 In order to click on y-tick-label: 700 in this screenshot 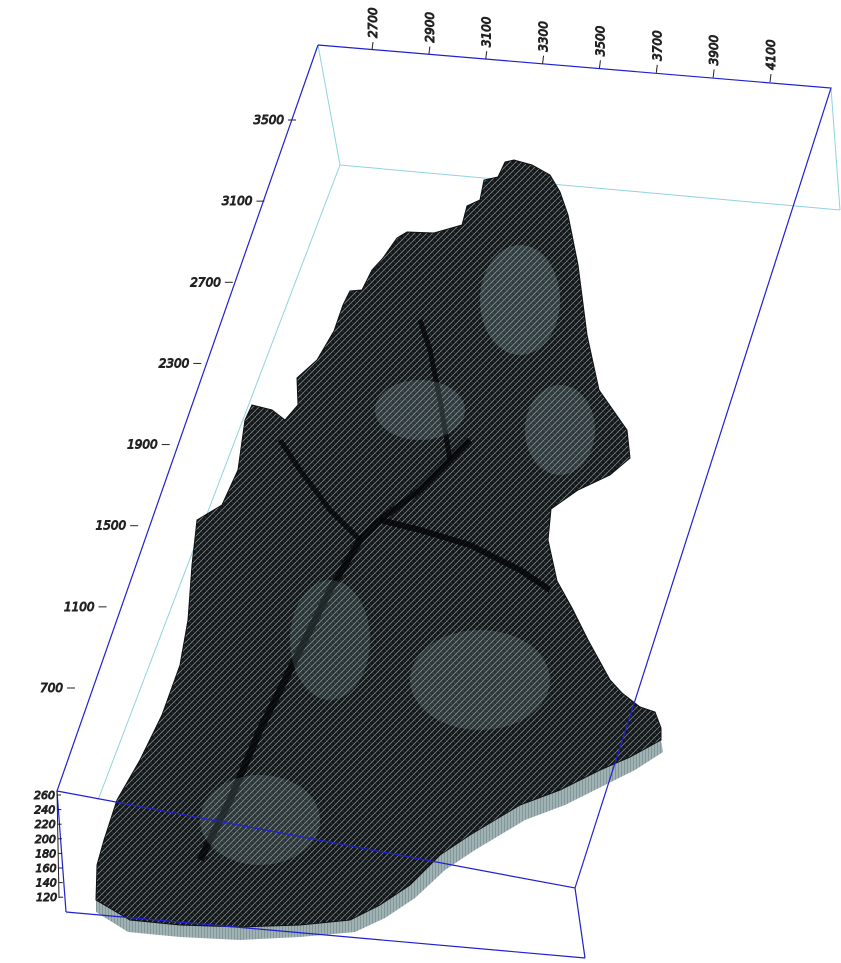, I will do `click(51, 688)`.